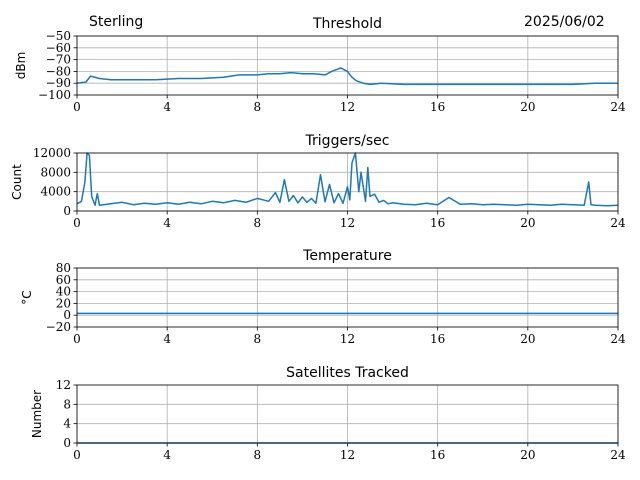 The width and height of the screenshot is (640, 480). I want to click on station-name: Sterling, so click(116, 22).